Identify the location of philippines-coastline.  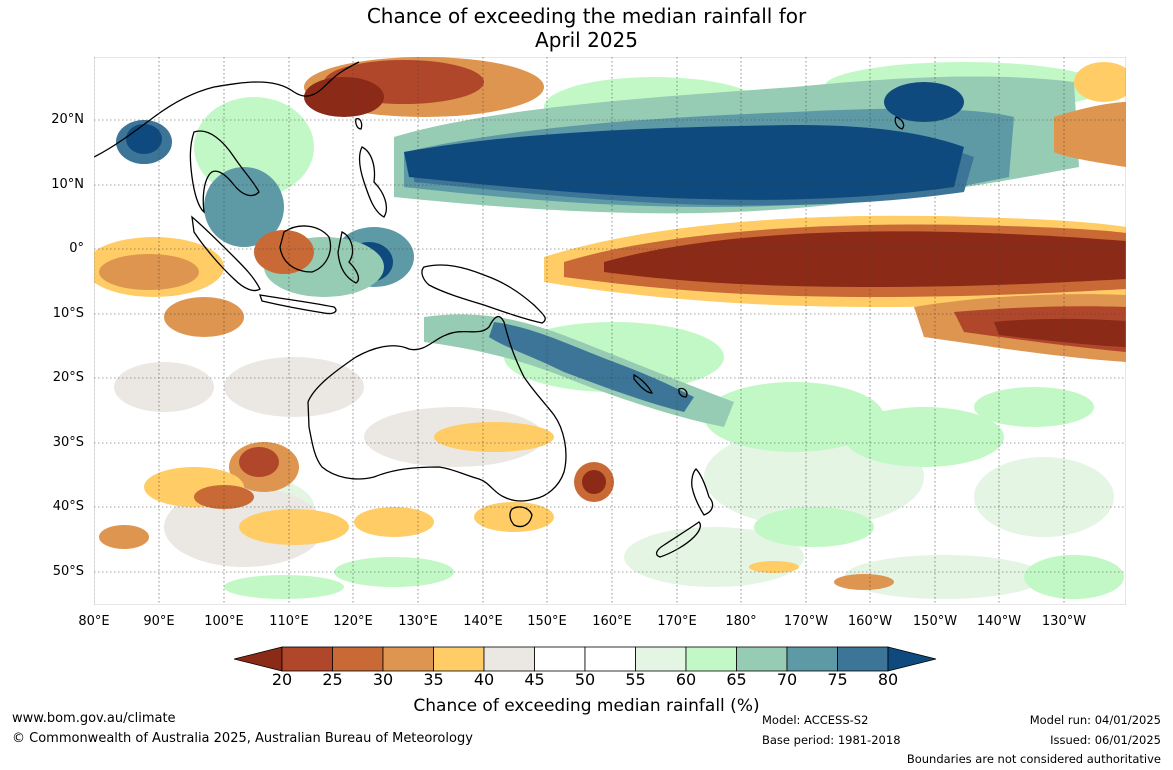
(373, 182).